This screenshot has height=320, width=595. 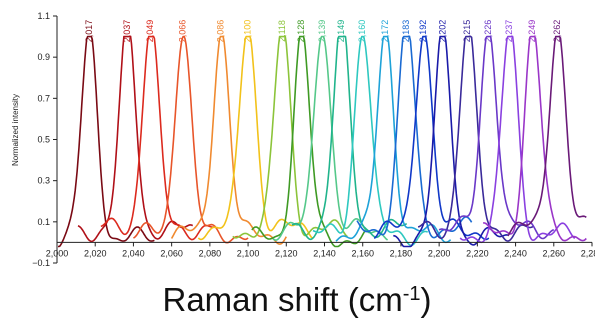 I want to click on y-axis-label: Normalized intensity, so click(x=15, y=130).